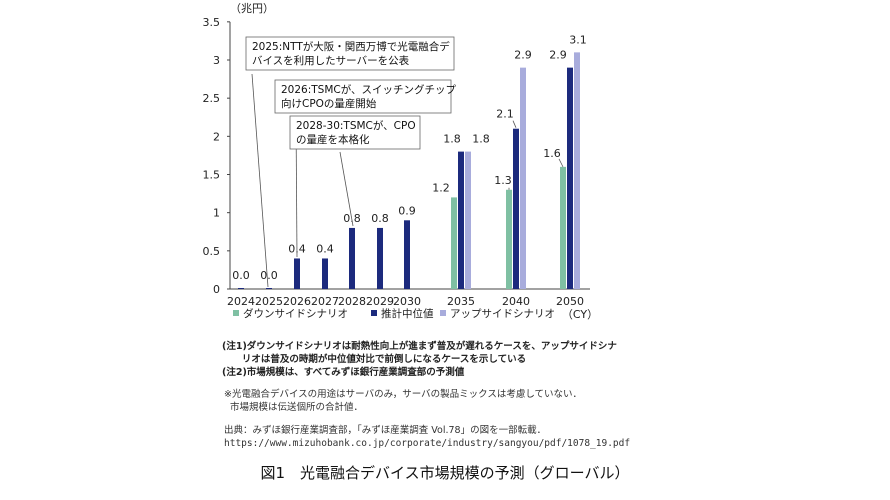 The width and height of the screenshot is (890, 500). I want to click on annotation-text: の量産を本格化, so click(333, 139).